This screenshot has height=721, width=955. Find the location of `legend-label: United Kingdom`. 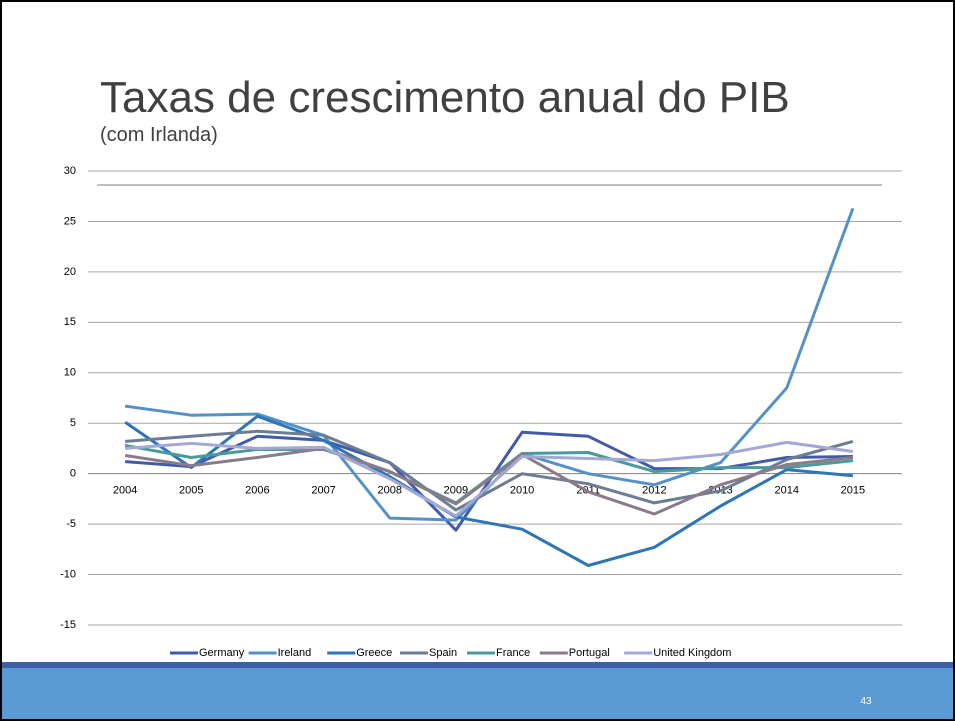

legend-label: United Kingdom is located at coordinates (692, 653).